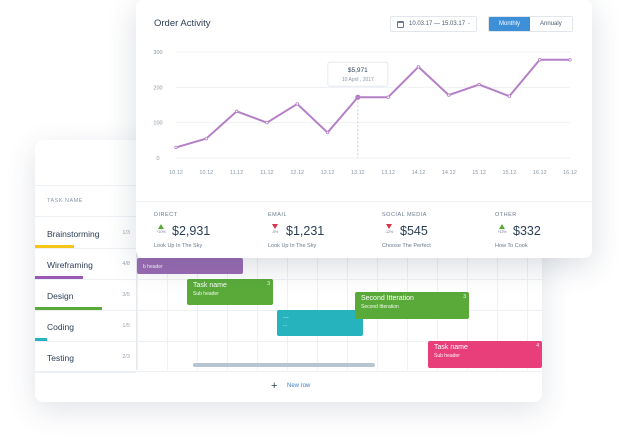 This screenshot has width=626, height=448. Describe the element at coordinates (406, 246) in the screenshot. I see `stat-desc: Choose The Perfect` at that location.